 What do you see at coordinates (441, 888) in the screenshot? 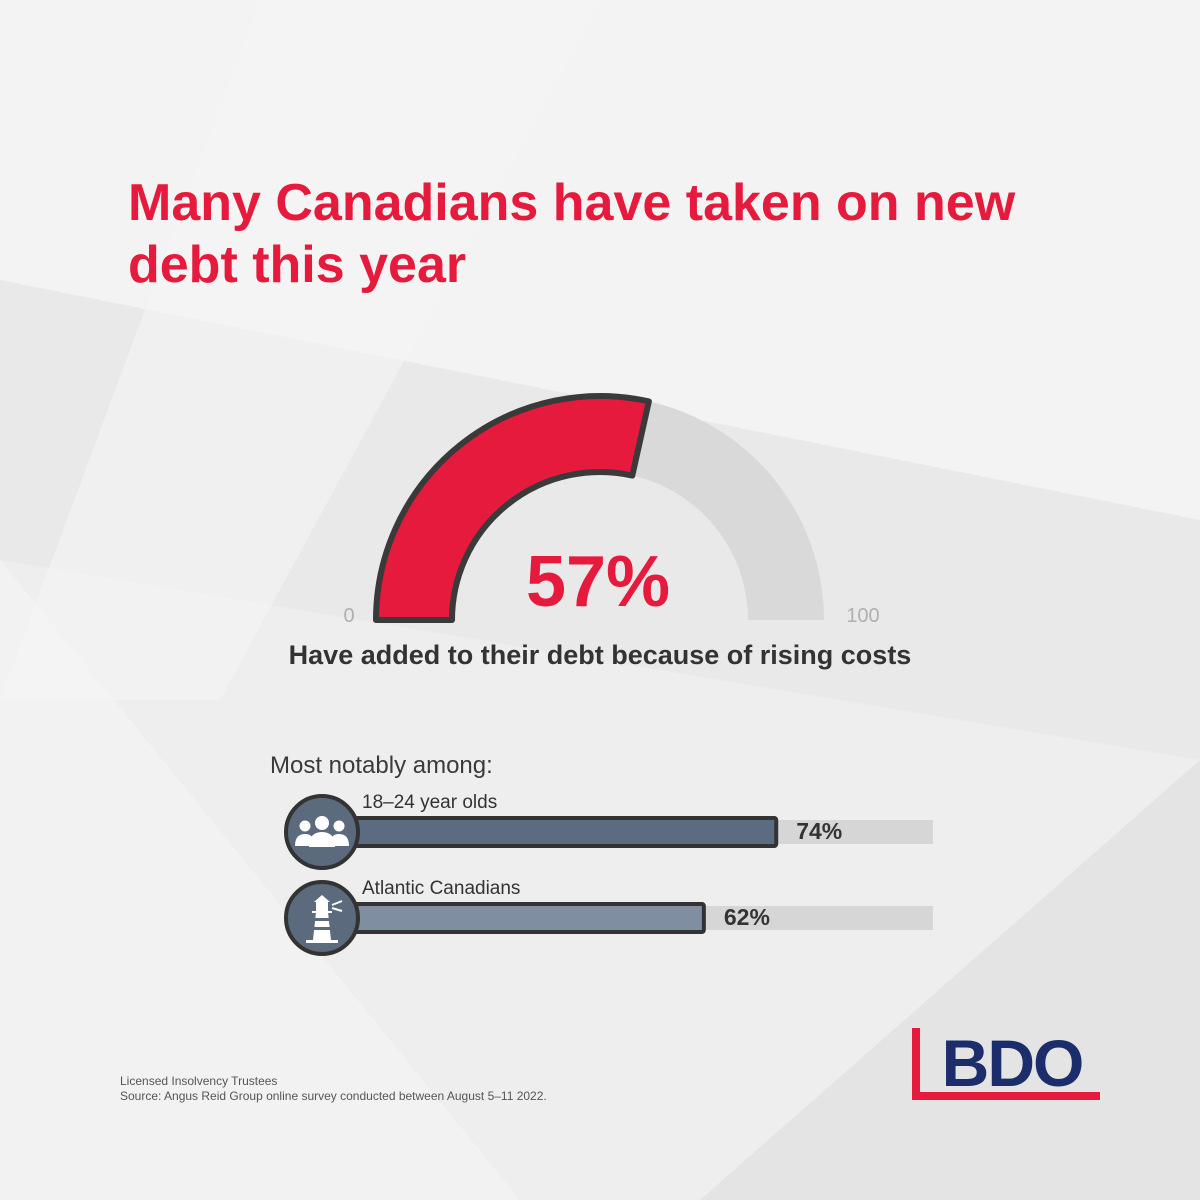
I see `bar-label: Atlantic Canadians` at bounding box center [441, 888].